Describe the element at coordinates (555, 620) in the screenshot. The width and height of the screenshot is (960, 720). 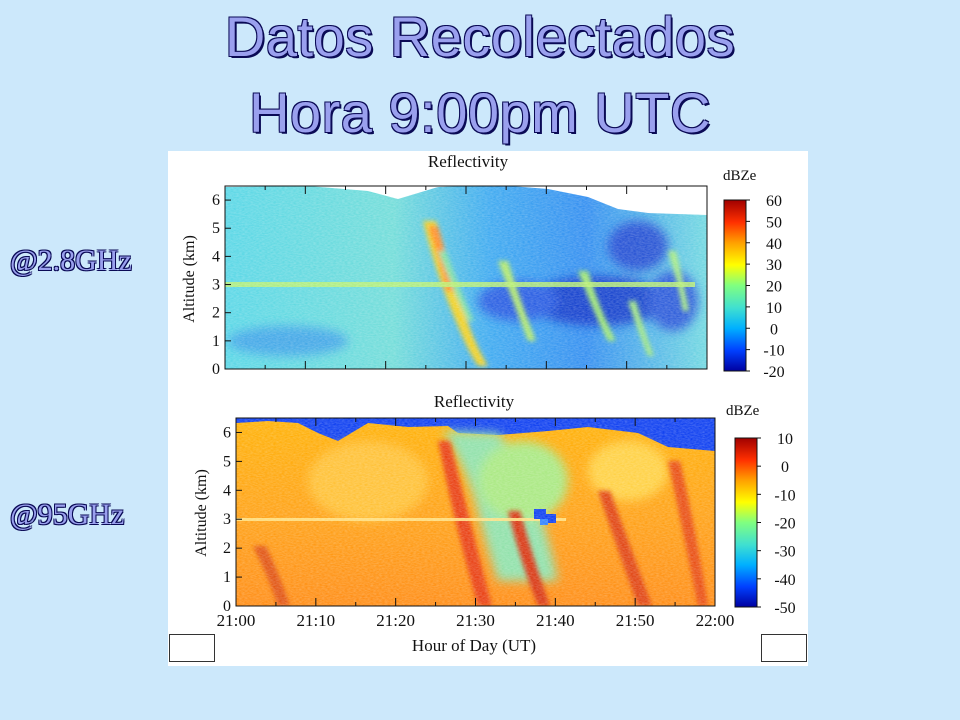
I see `x-tick-label: 21:40` at that location.